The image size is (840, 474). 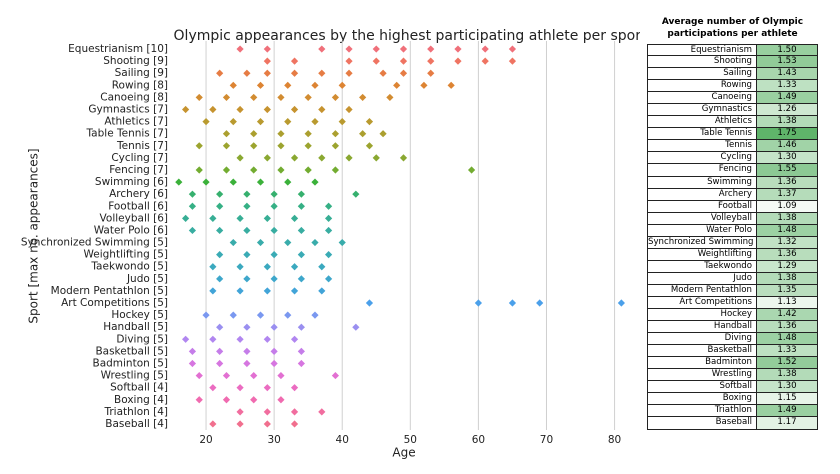 I want to click on x-axis-label: Age, so click(x=403, y=453).